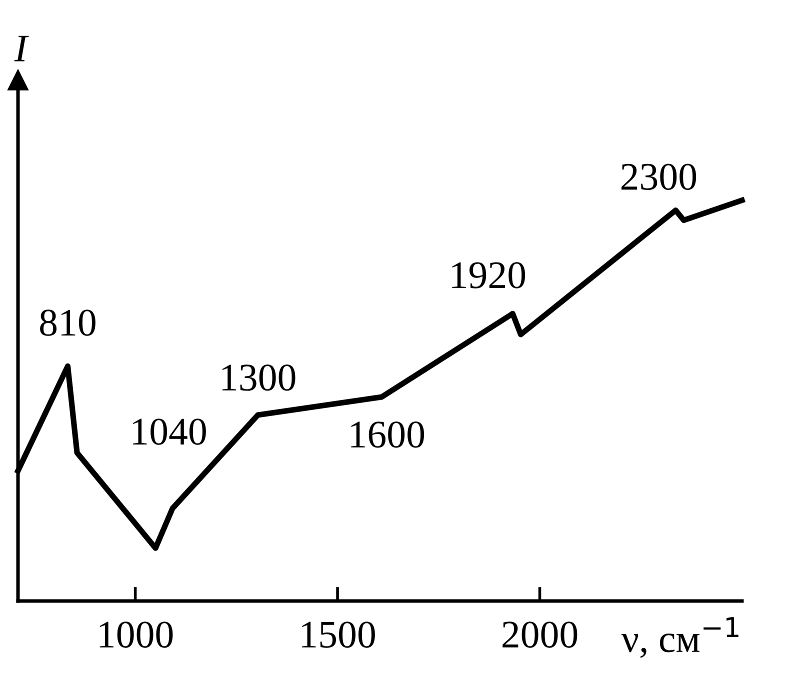 The height and width of the screenshot is (677, 795). Describe the element at coordinates (387, 435) in the screenshot. I see `annotation: 1600` at that location.